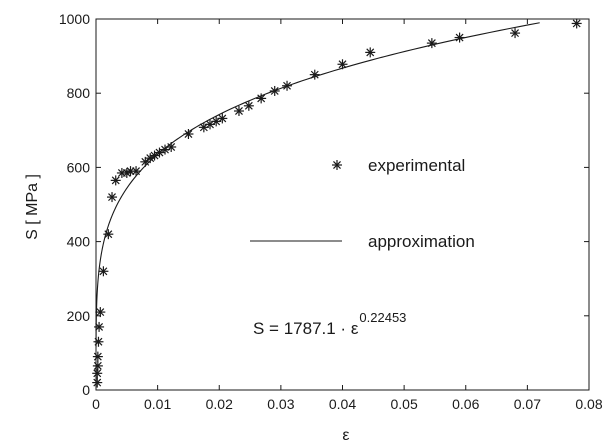  What do you see at coordinates (280, 404) in the screenshot?
I see `x-tick-label: 0.03` at bounding box center [280, 404].